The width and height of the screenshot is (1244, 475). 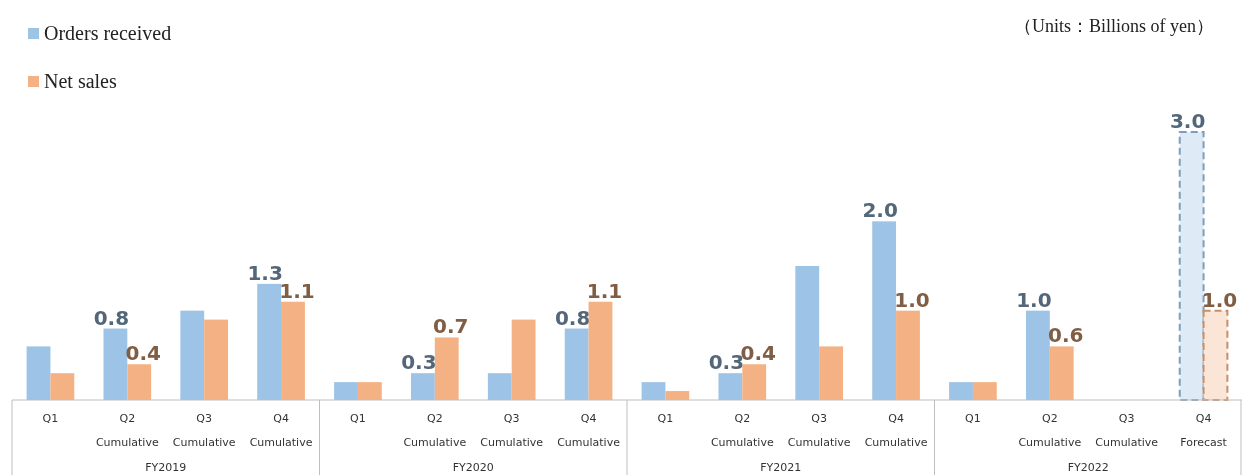 I want to click on data-label: 0.4, so click(x=143, y=353).